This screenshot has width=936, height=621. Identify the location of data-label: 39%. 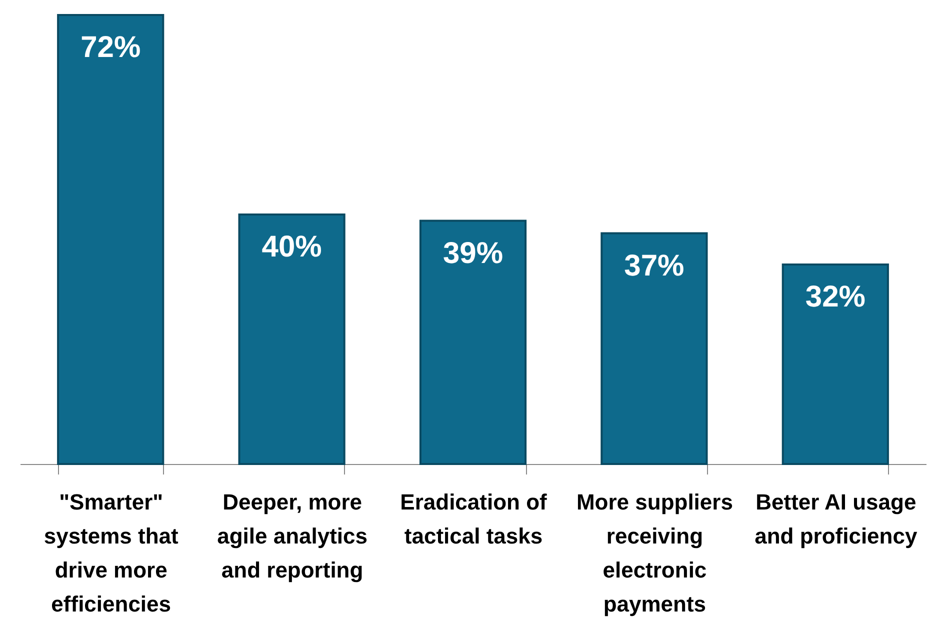
(473, 253).